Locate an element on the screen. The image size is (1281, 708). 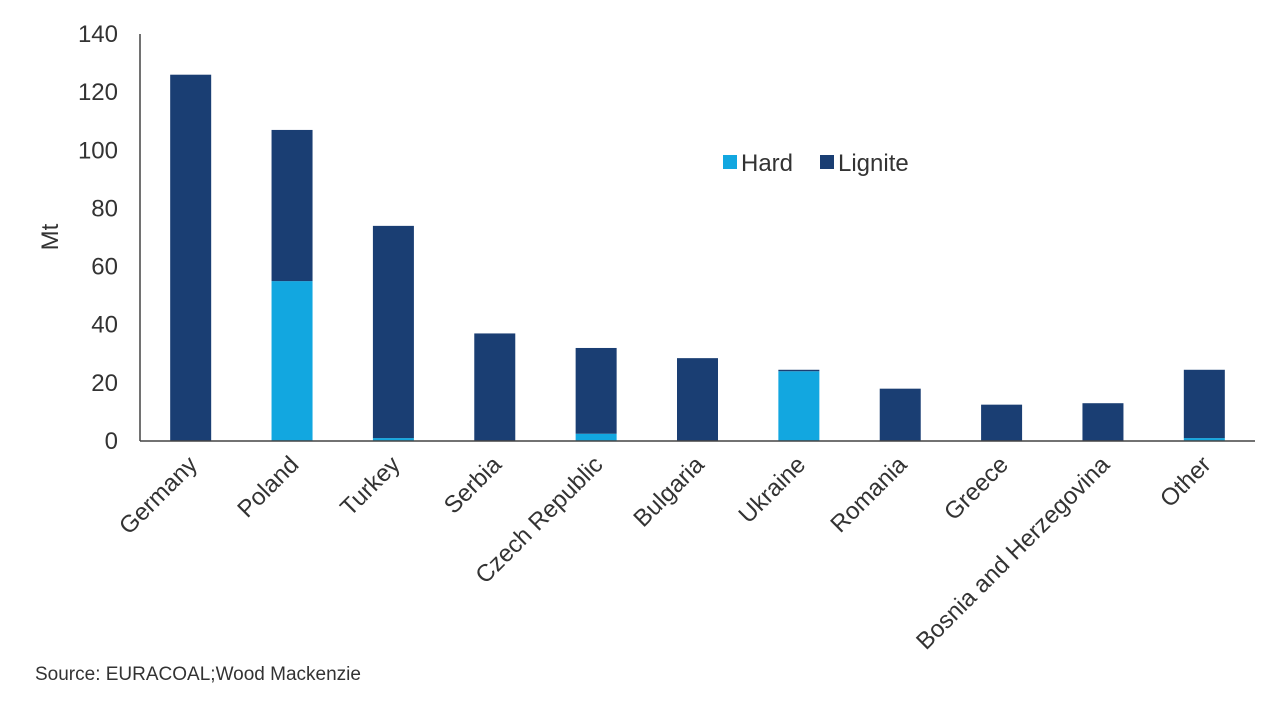
bar-lignite-turkey is located at coordinates (393, 332).